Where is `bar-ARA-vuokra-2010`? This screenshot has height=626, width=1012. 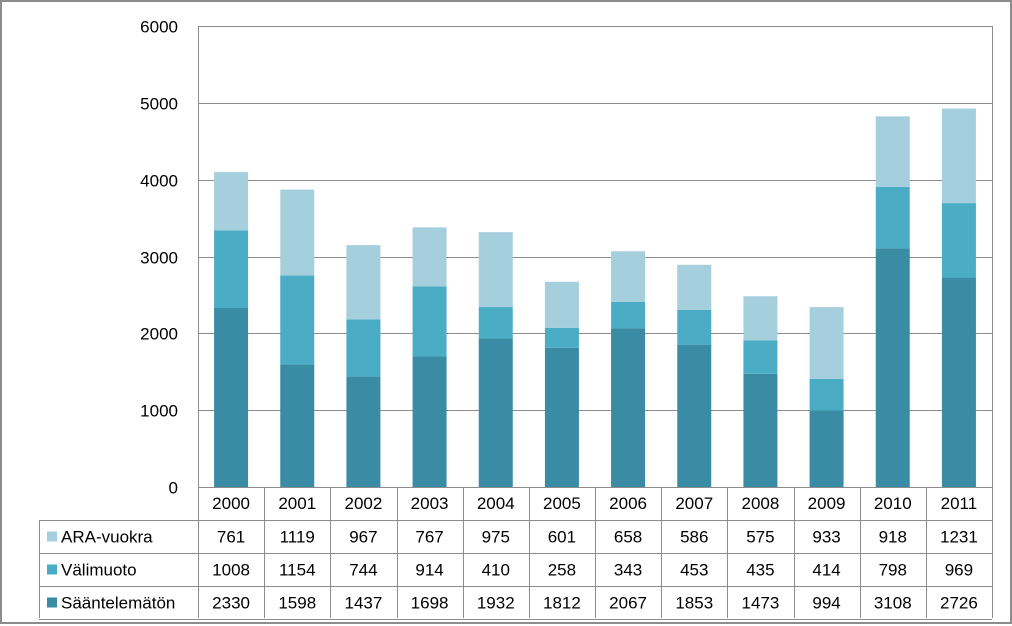
bar-ARA-vuokra-2010 is located at coordinates (892, 151).